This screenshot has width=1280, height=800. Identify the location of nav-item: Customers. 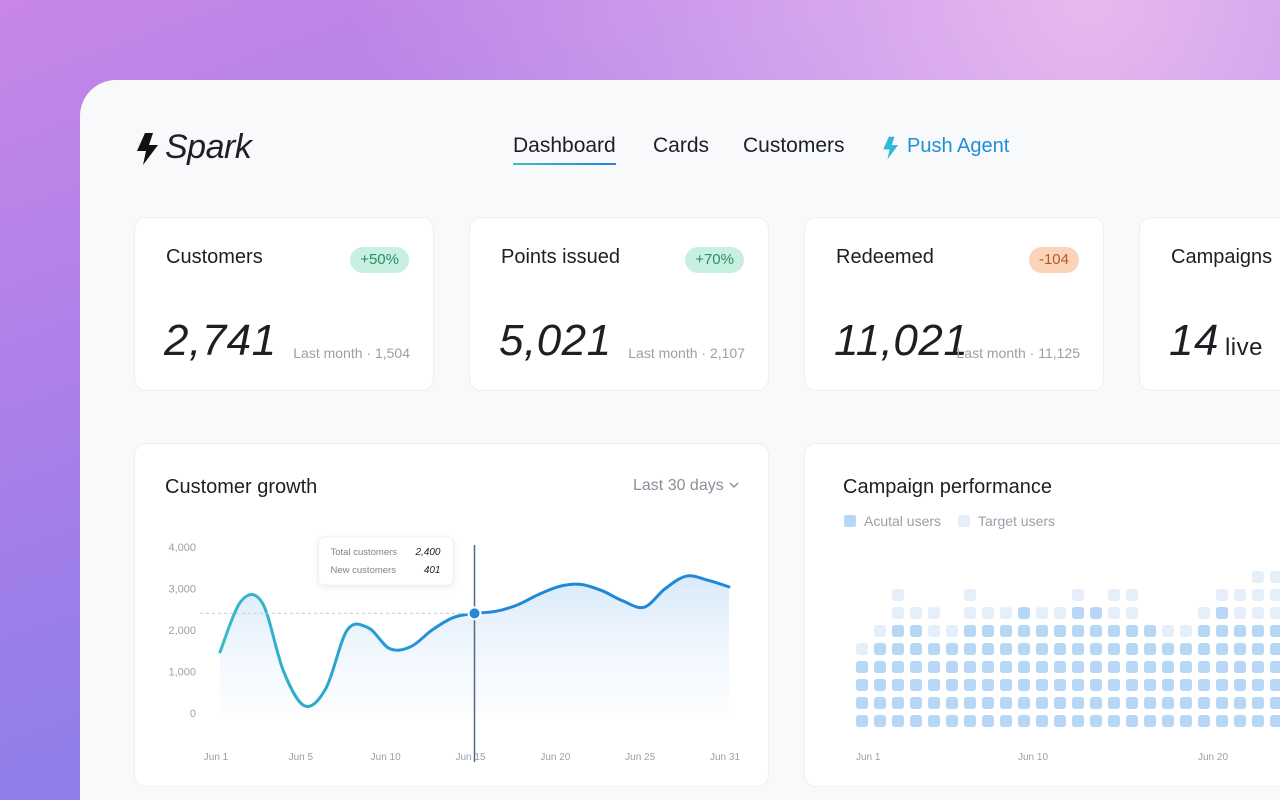
(794, 145).